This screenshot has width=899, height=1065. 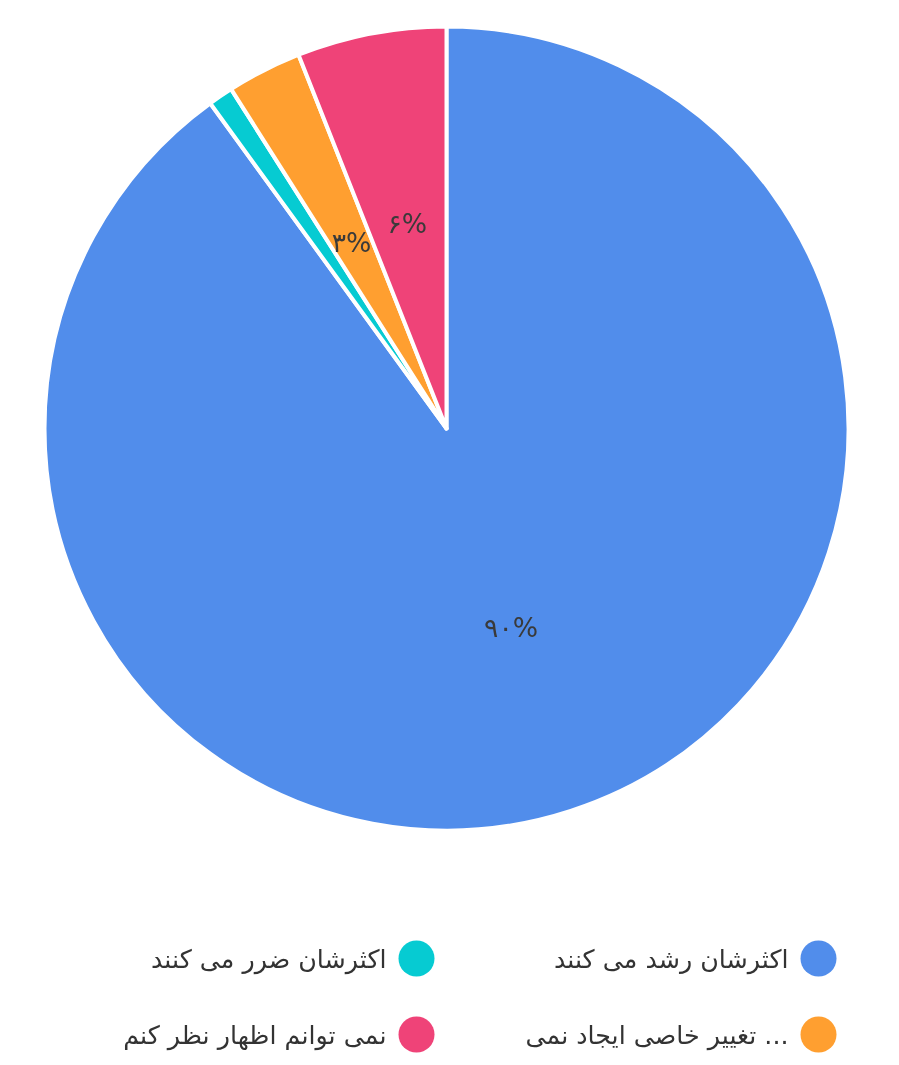 I want to click on data-label: ۶%, so click(x=407, y=223).